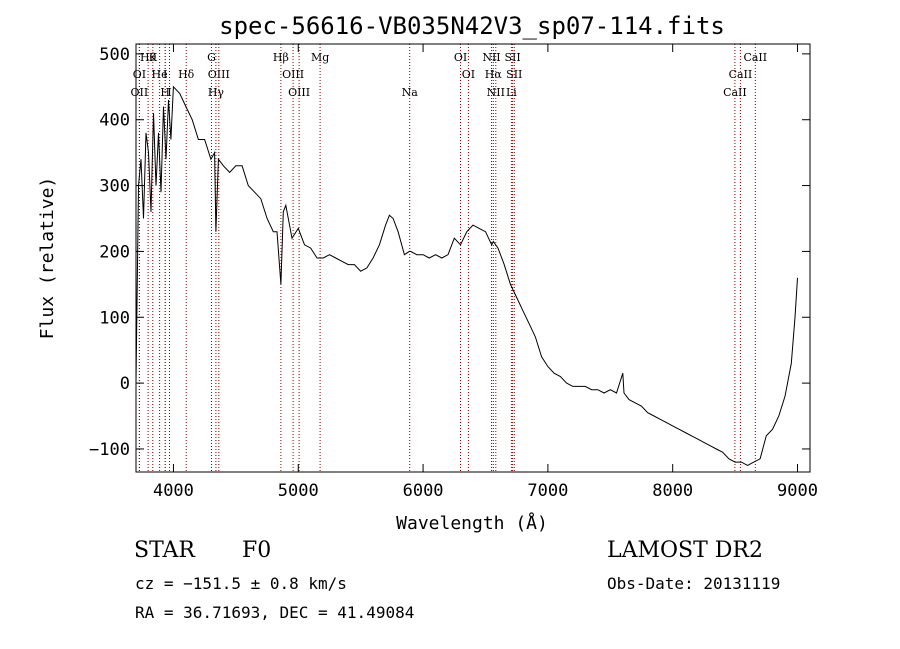  Describe the element at coordinates (160, 74) in the screenshot. I see `marker-label: He` at that location.